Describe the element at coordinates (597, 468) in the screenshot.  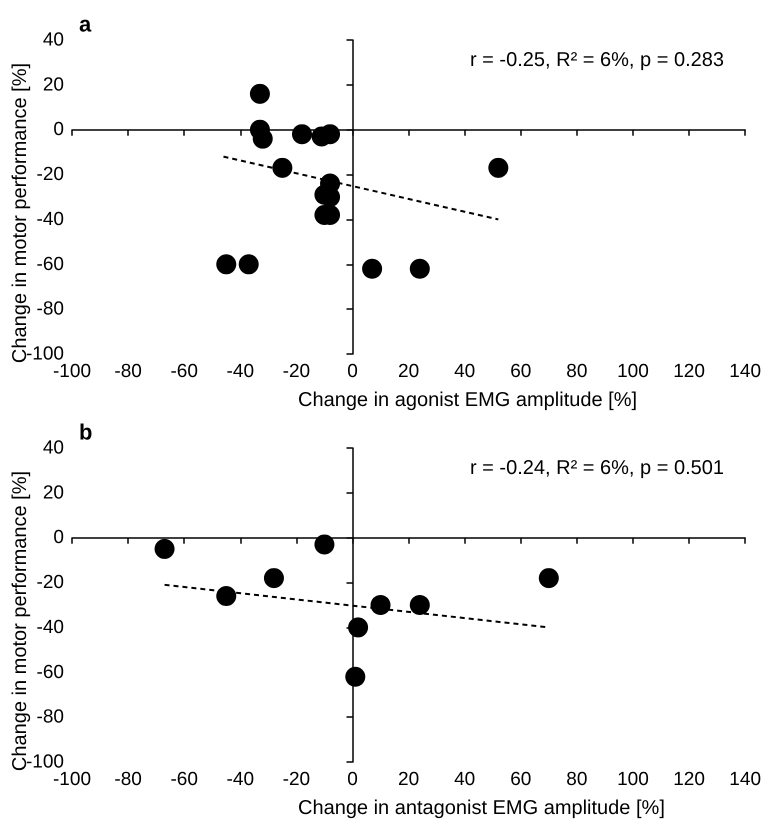
I see `annotation: r = -0.24, R² = 6%, p = 0.501` at that location.